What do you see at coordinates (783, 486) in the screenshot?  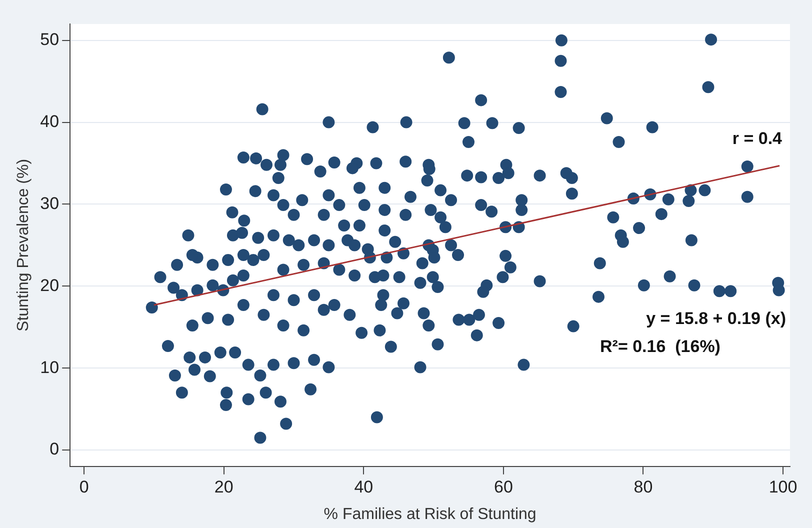 I see `x-tick-label: 100` at bounding box center [783, 486].